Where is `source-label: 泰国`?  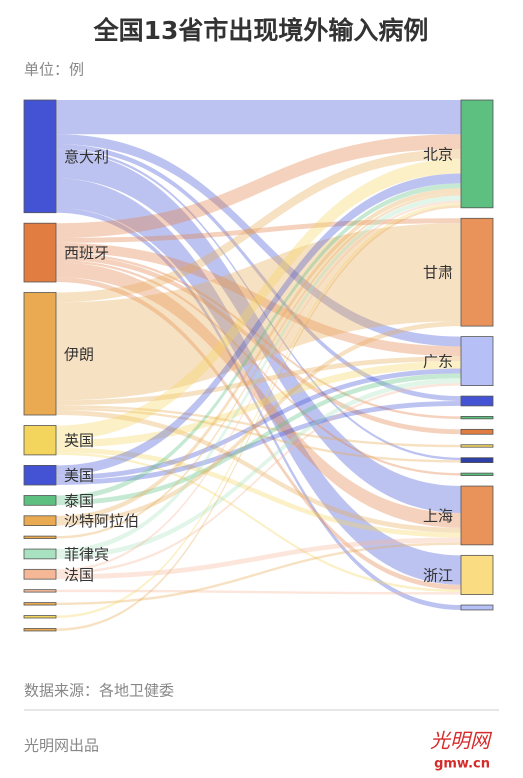 source-label: 泰国 is located at coordinates (79, 501).